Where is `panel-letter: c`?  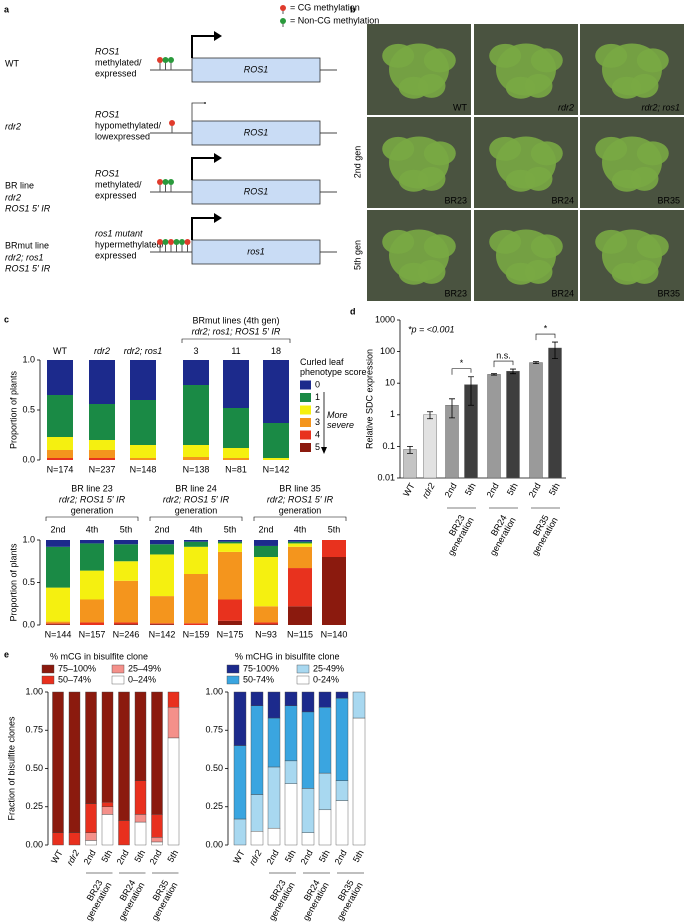 panel-letter: c is located at coordinates (6, 319).